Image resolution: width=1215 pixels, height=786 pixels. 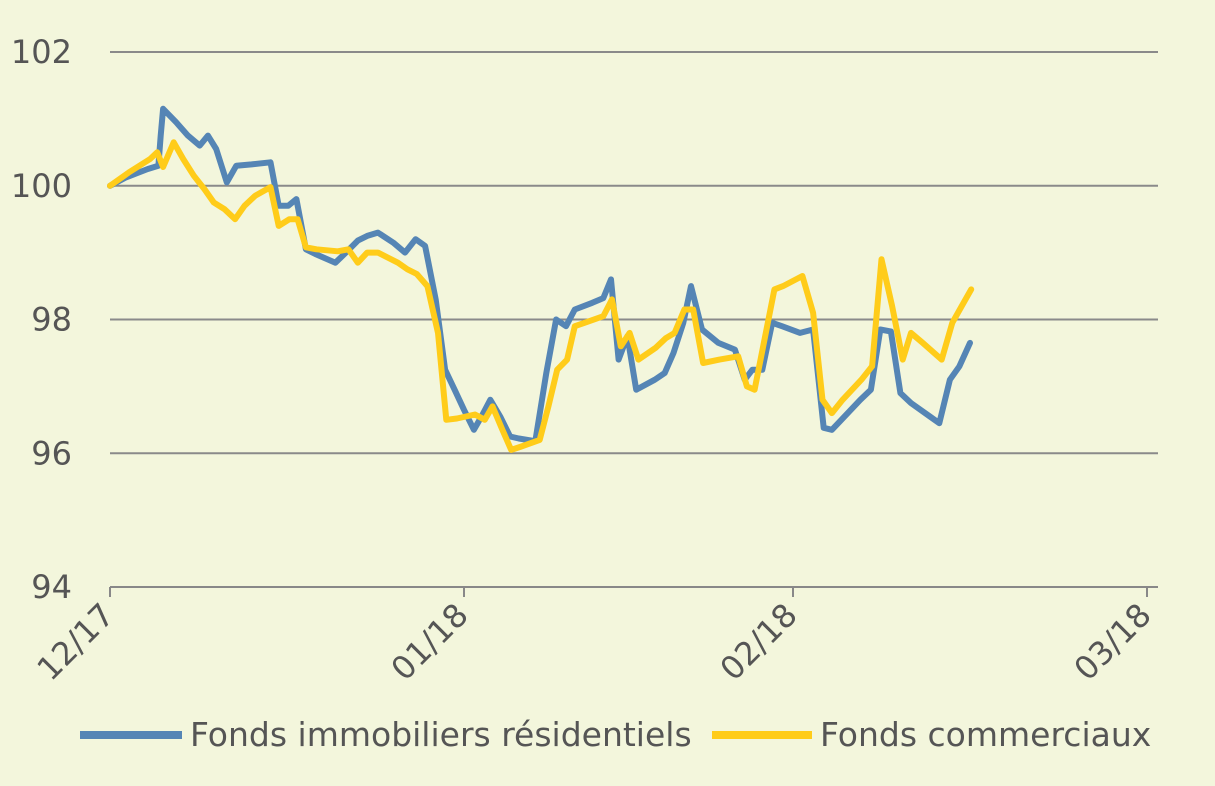 I want to click on y-tick-label: 102, so click(x=41, y=52).